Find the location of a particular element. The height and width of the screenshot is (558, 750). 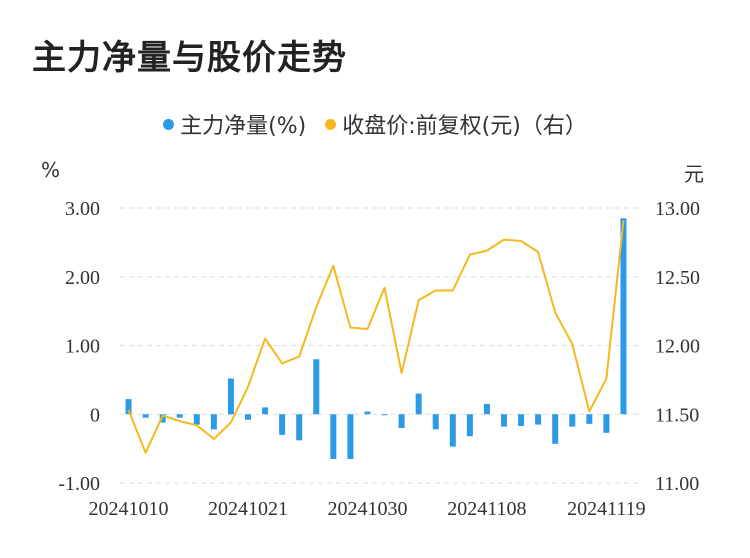

left-axis-tick-label: 3.00 is located at coordinates (82, 209).